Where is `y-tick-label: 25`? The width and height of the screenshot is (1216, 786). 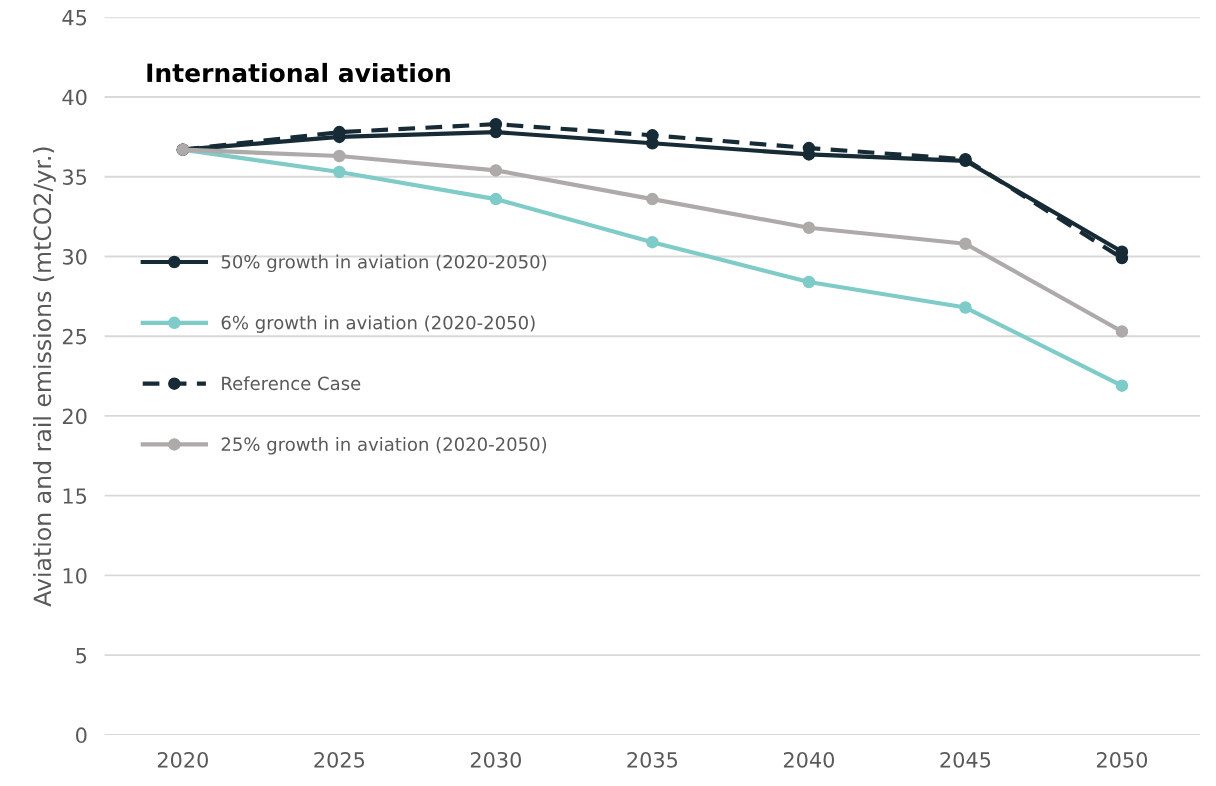
y-tick-label: 25 is located at coordinates (74, 336).